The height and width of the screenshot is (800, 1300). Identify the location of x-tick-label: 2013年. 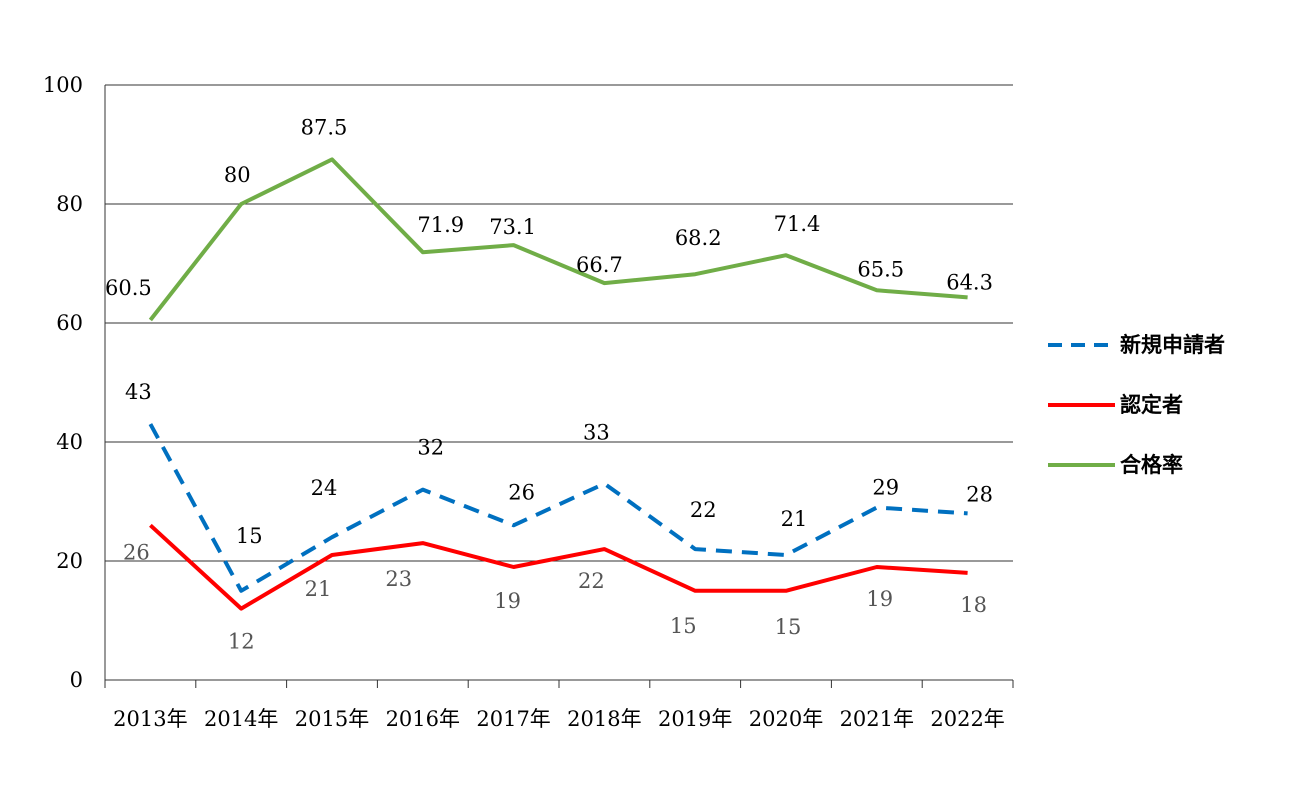
(150, 719).